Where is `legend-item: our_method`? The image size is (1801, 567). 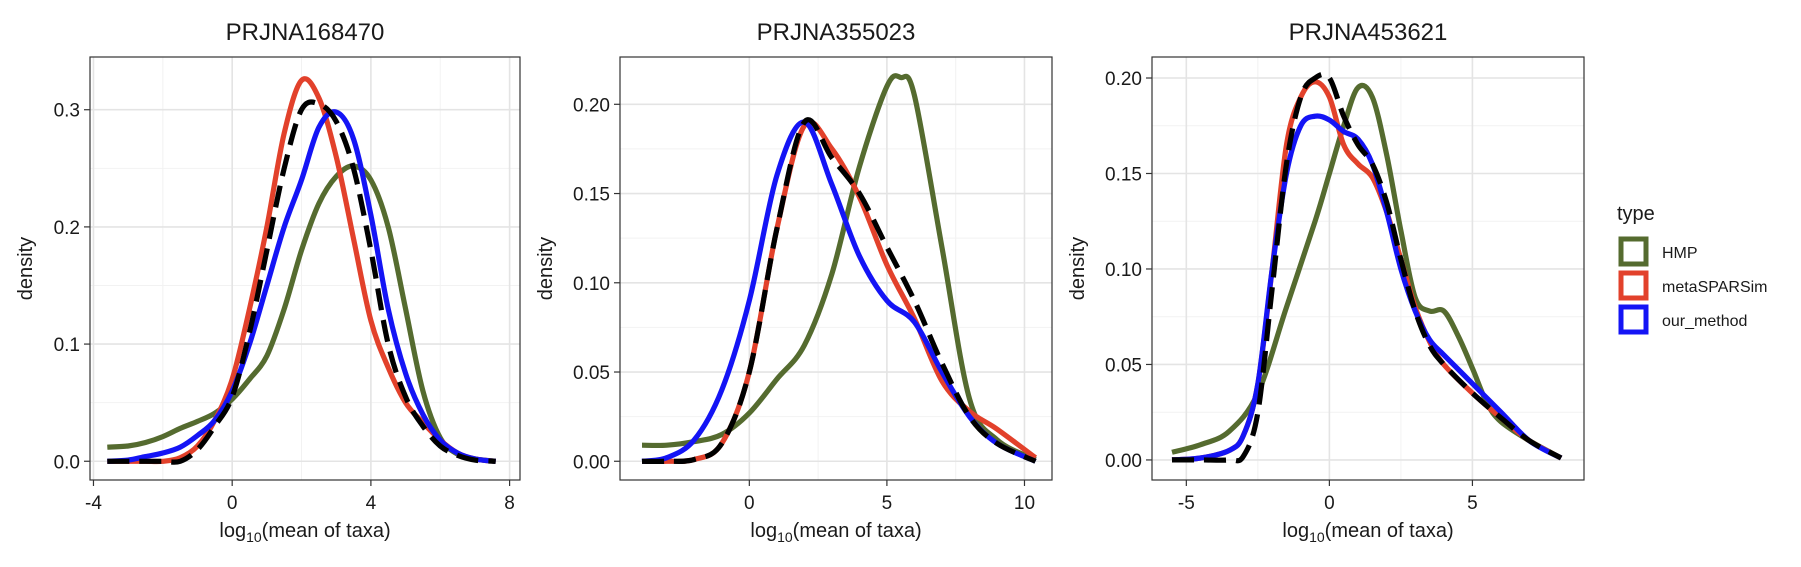
legend-item: our_method is located at coordinates (1682, 319).